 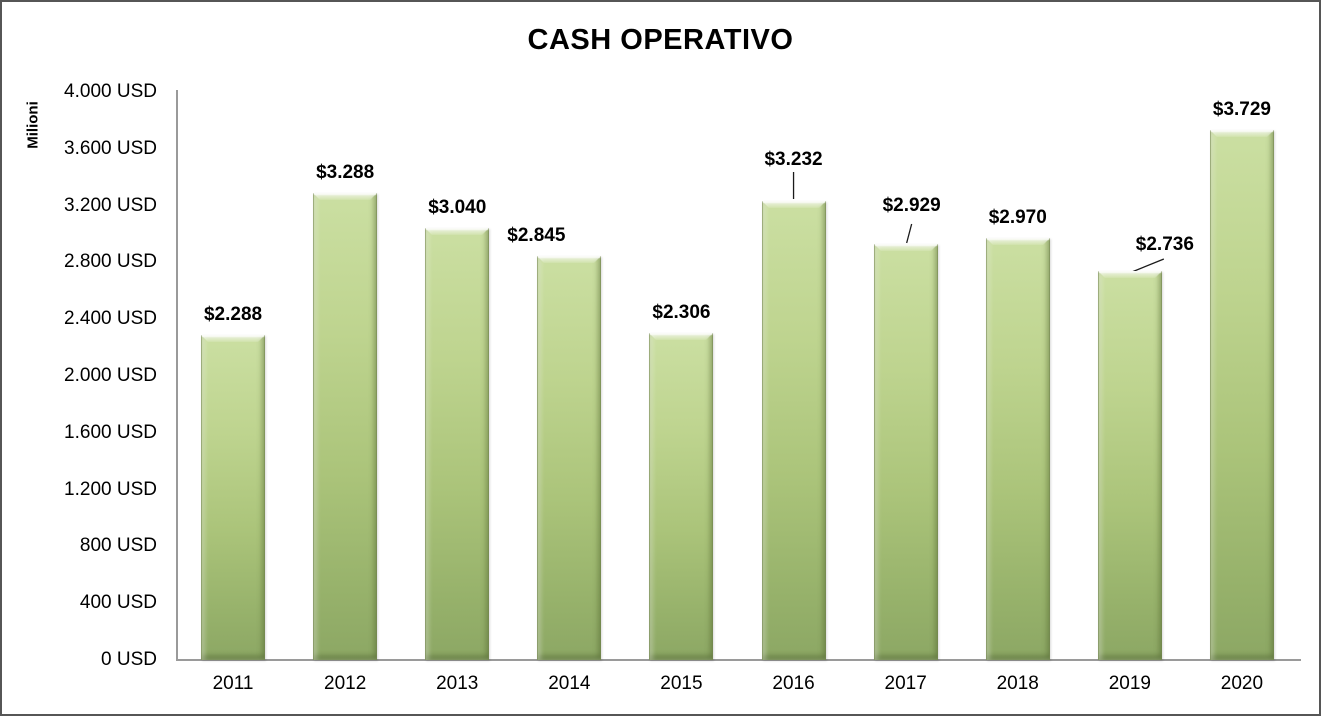 I want to click on data-label-2015: $2.306, so click(x=681, y=312).